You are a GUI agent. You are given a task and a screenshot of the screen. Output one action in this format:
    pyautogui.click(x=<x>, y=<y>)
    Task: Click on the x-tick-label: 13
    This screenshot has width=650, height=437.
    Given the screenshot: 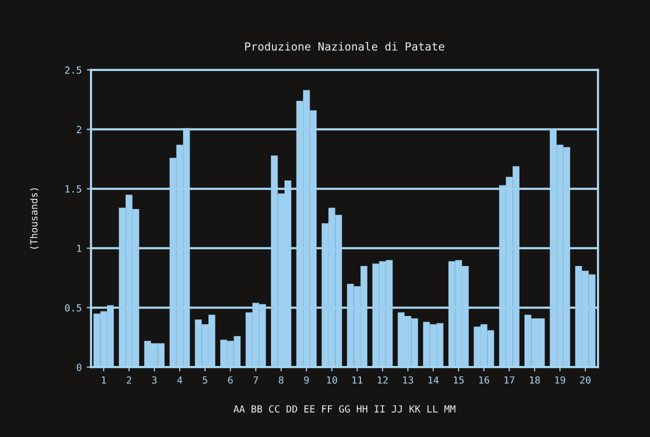 What is the action you would take?
    pyautogui.click(x=408, y=380)
    